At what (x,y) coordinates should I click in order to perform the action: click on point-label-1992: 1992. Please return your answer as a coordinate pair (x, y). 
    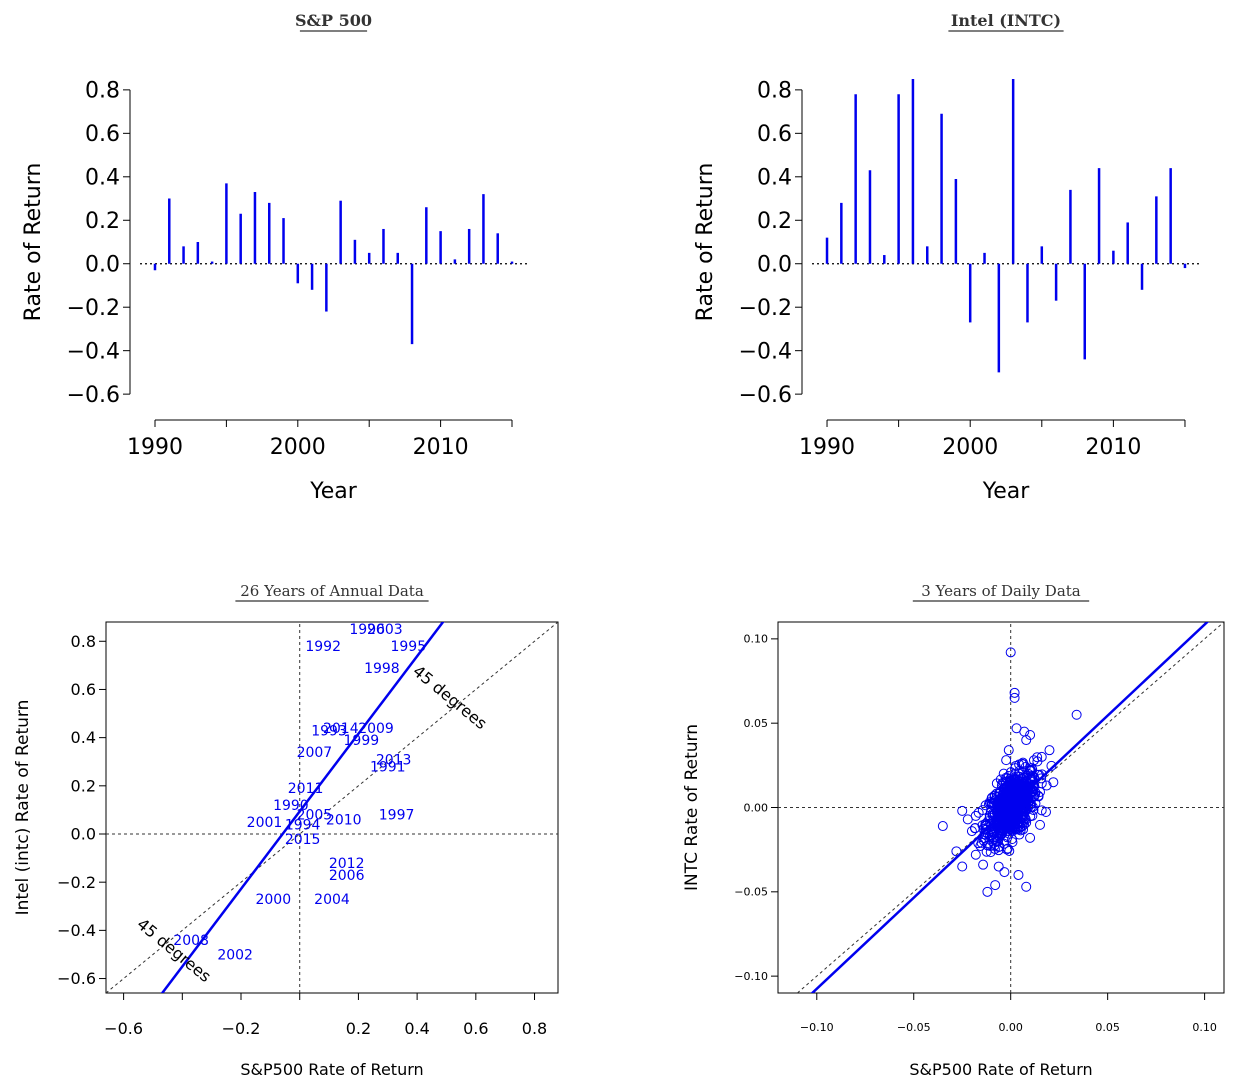
    Looking at the image, I should click on (323, 647).